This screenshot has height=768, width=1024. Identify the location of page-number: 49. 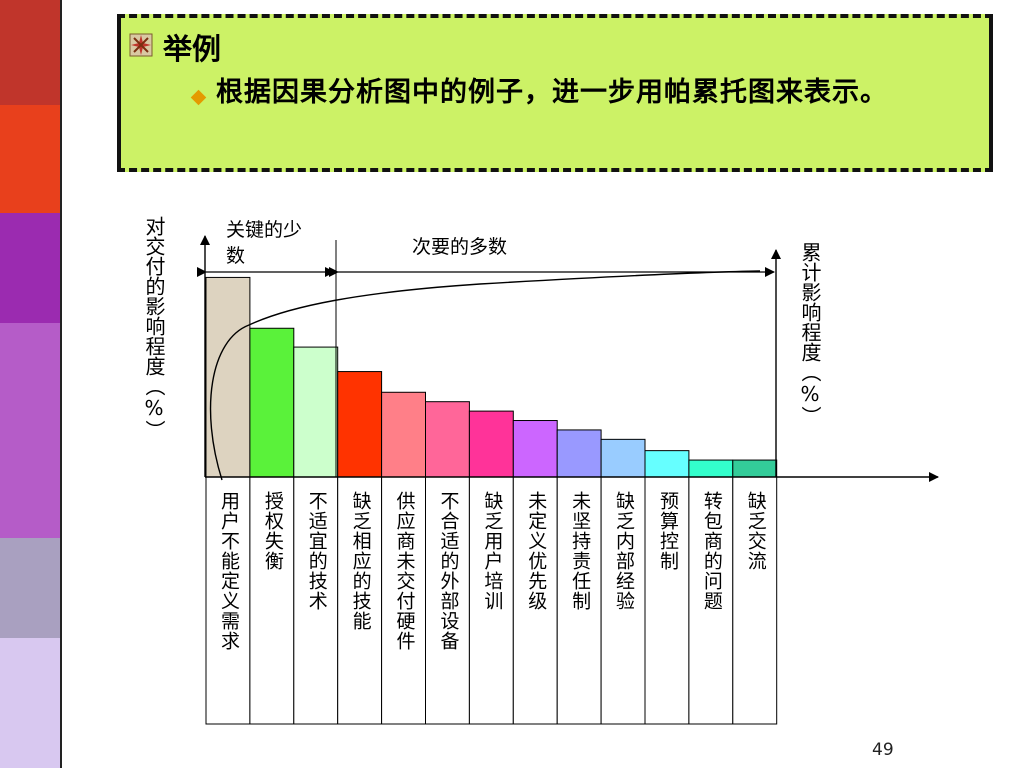
(883, 750).